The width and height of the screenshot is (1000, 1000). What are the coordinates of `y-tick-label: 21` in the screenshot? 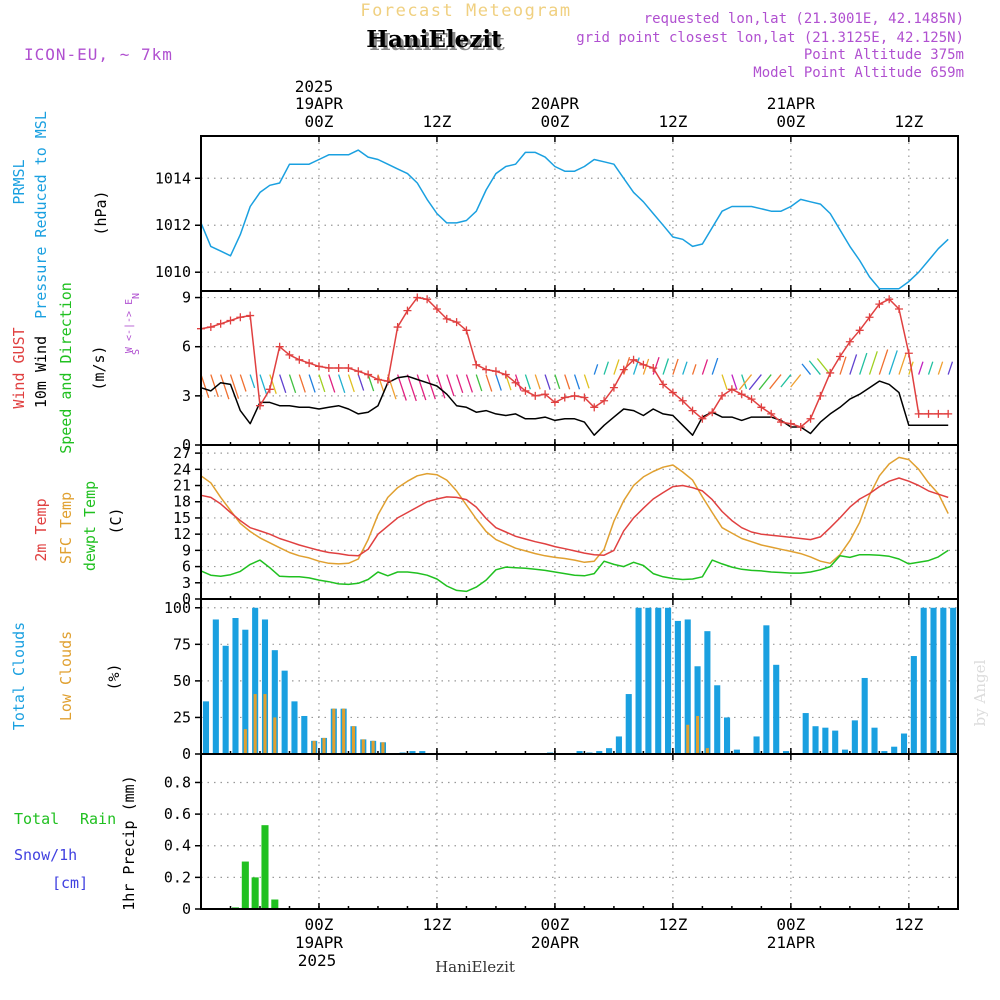 It's located at (182, 486).